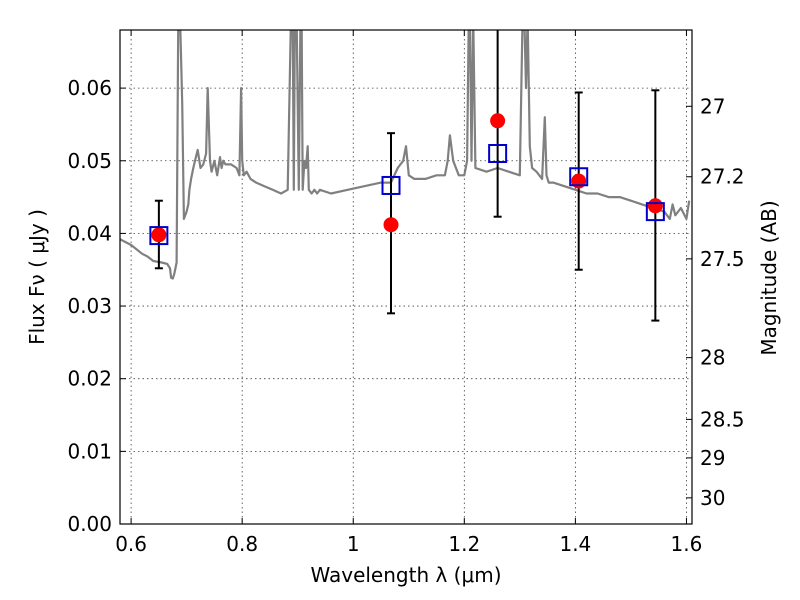  Describe the element at coordinates (89, 451) in the screenshot. I see `y-tick-label: 0.01` at that location.